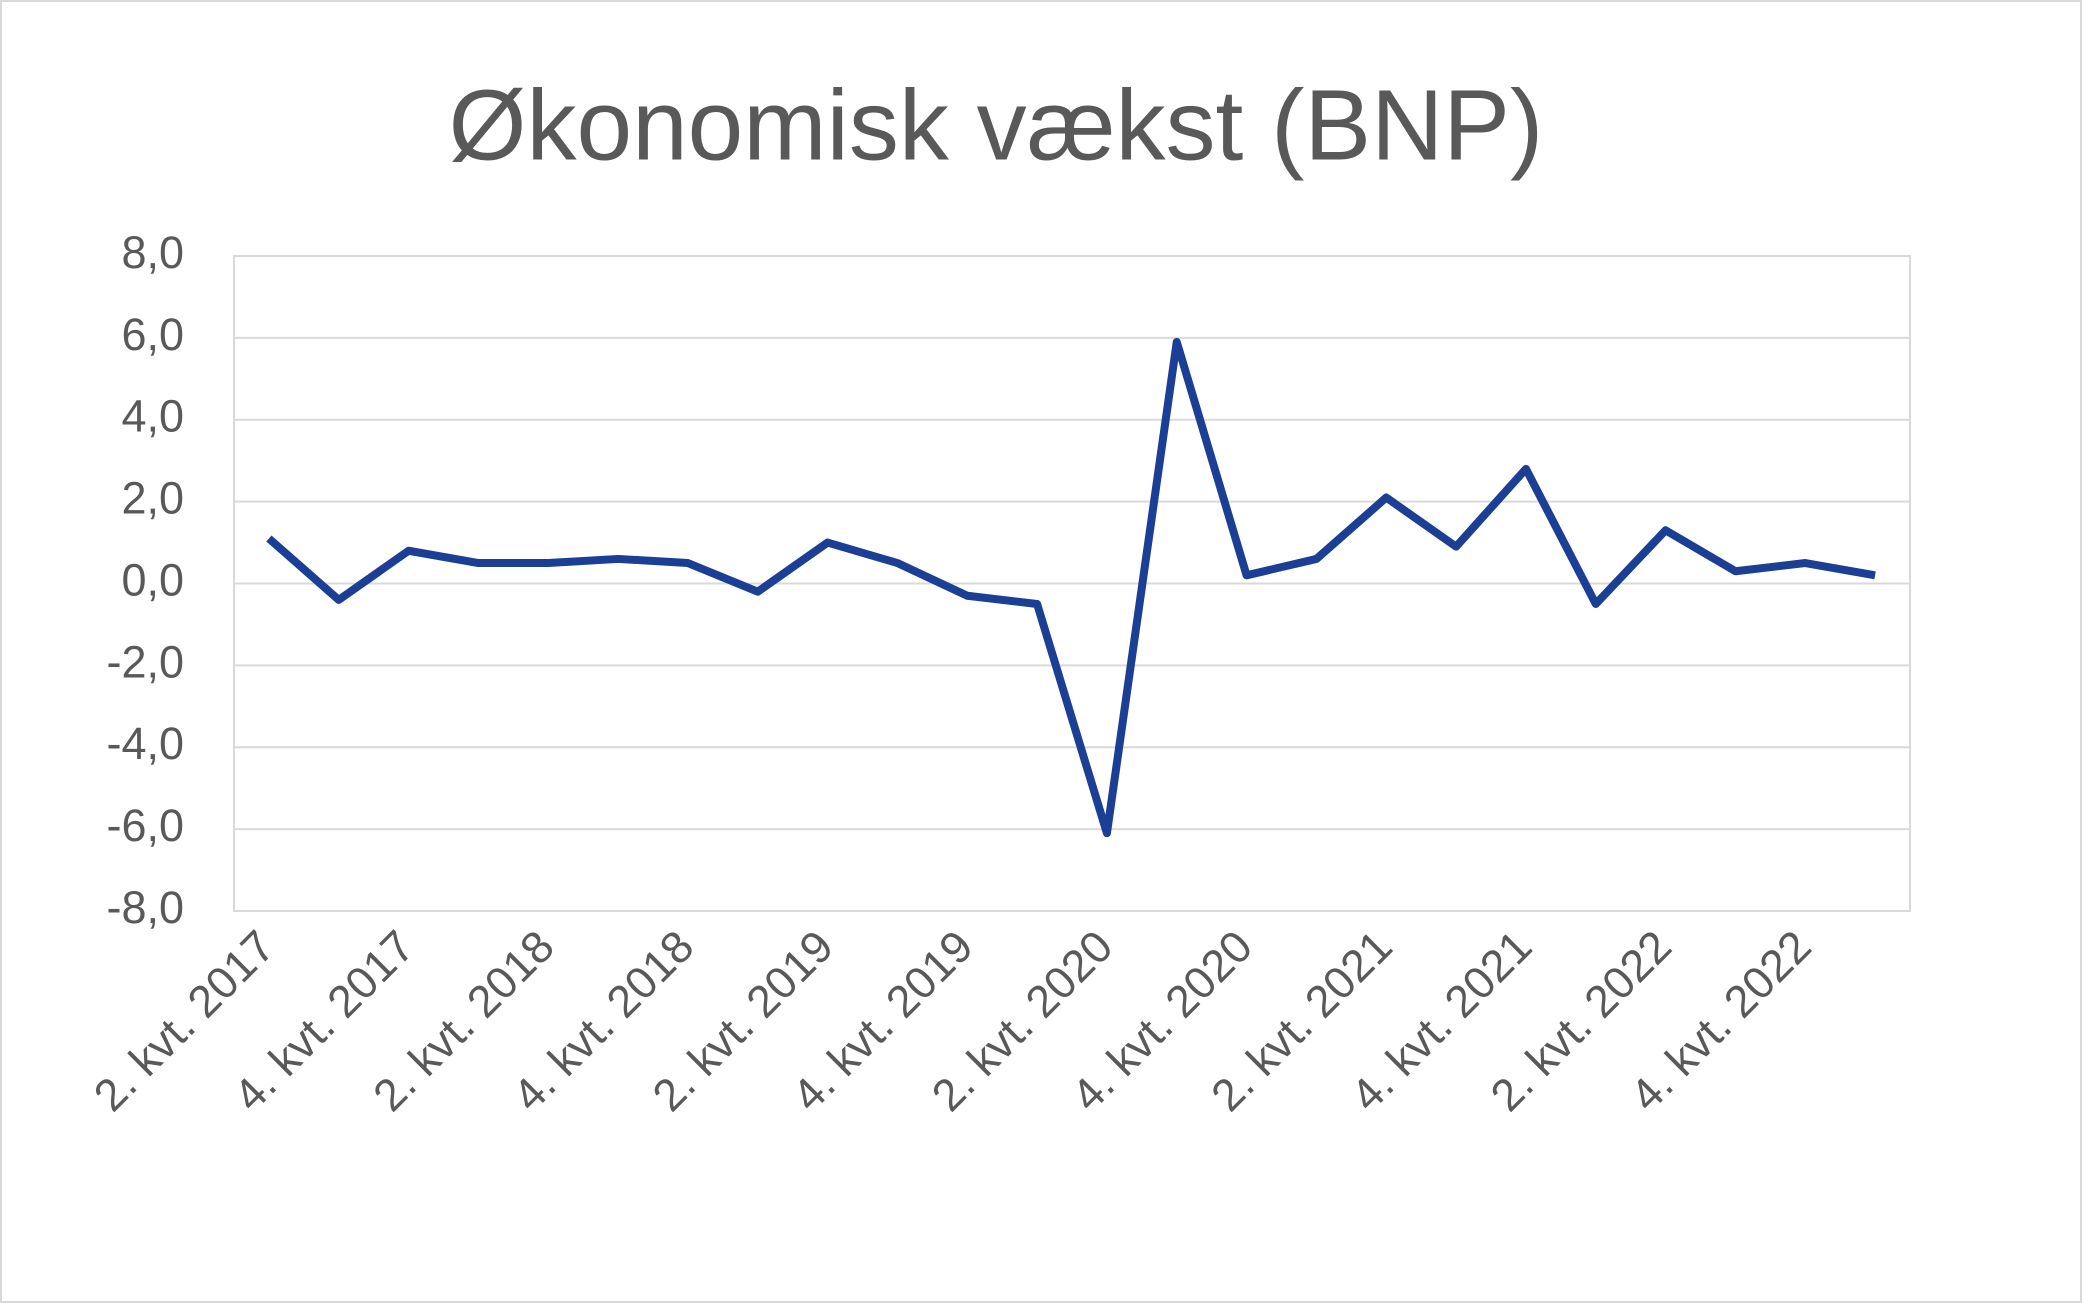 This screenshot has height=1303, width=2082. Describe the element at coordinates (152, 334) in the screenshot. I see `y-tick-label: 6,0` at that location.